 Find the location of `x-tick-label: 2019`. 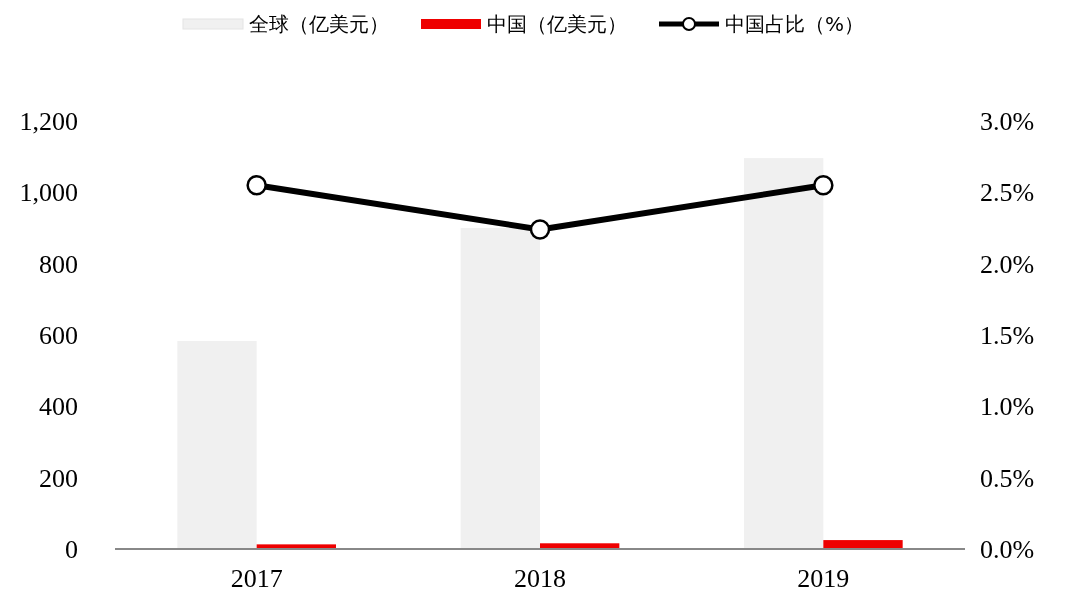

x-tick-label: 2019 is located at coordinates (823, 578).